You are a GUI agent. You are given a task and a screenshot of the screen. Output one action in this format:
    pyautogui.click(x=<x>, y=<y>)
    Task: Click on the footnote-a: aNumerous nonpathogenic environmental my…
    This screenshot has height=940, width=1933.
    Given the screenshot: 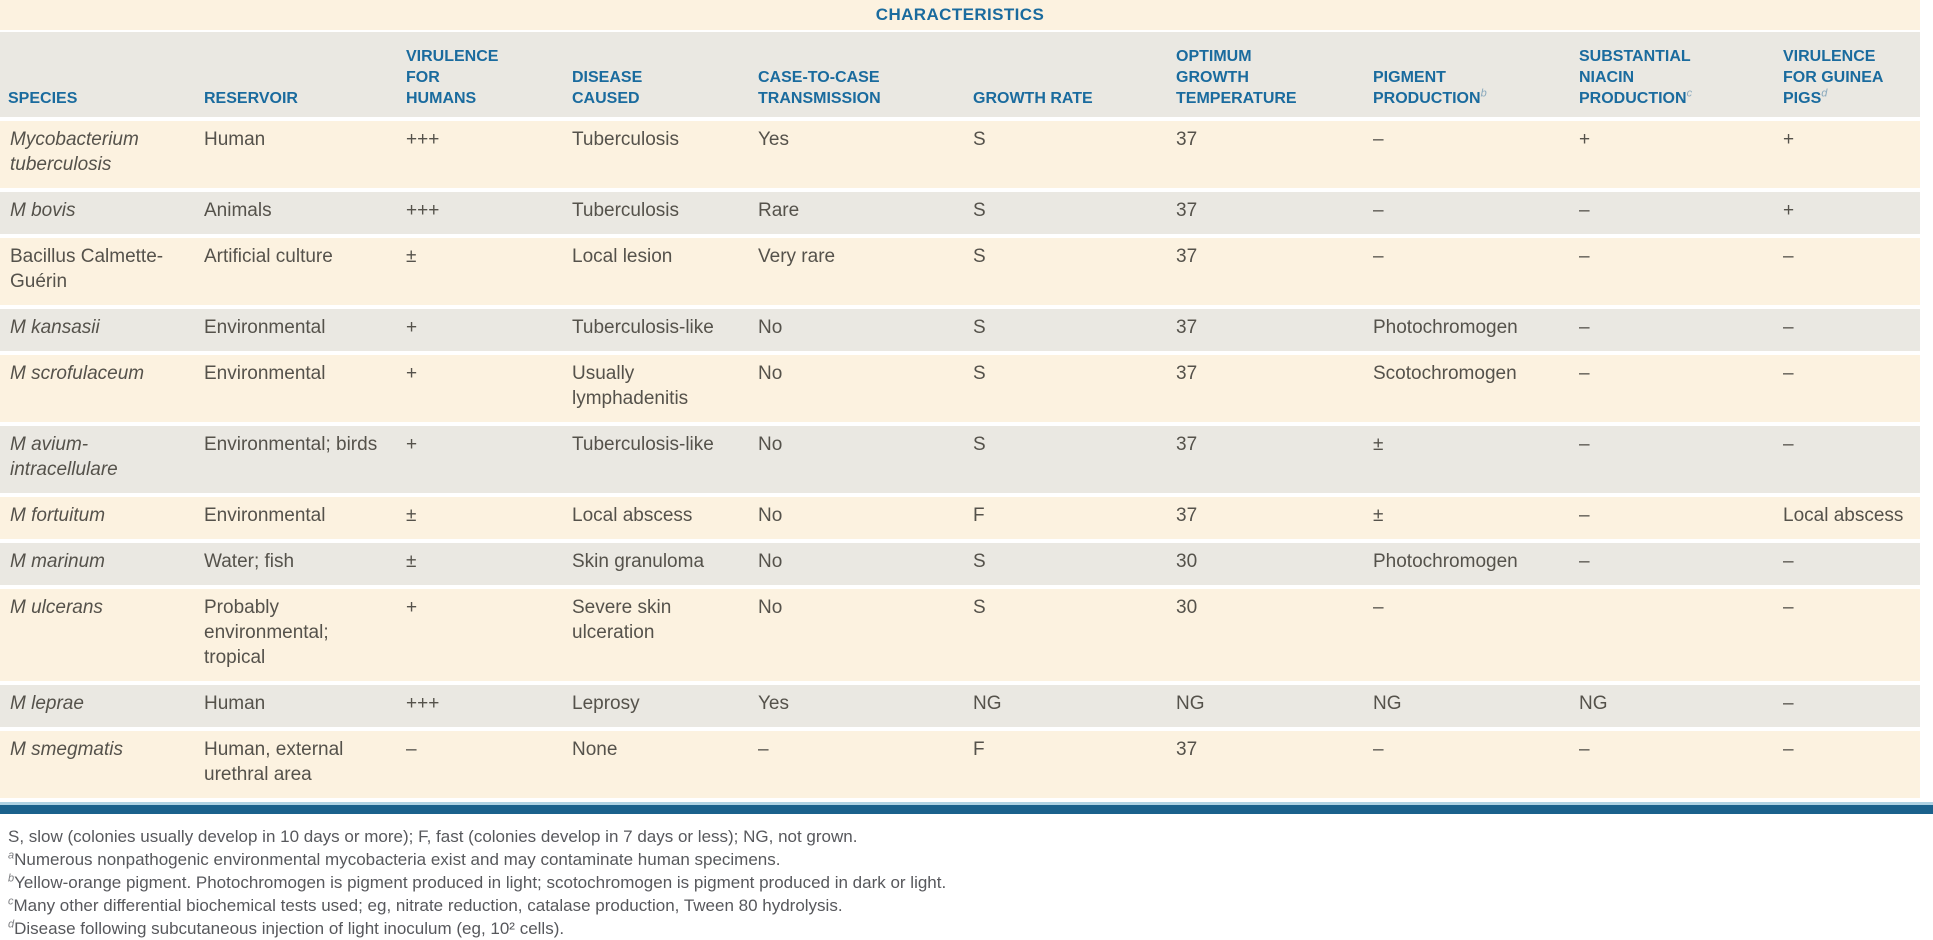 What is the action you would take?
    pyautogui.click(x=965, y=860)
    